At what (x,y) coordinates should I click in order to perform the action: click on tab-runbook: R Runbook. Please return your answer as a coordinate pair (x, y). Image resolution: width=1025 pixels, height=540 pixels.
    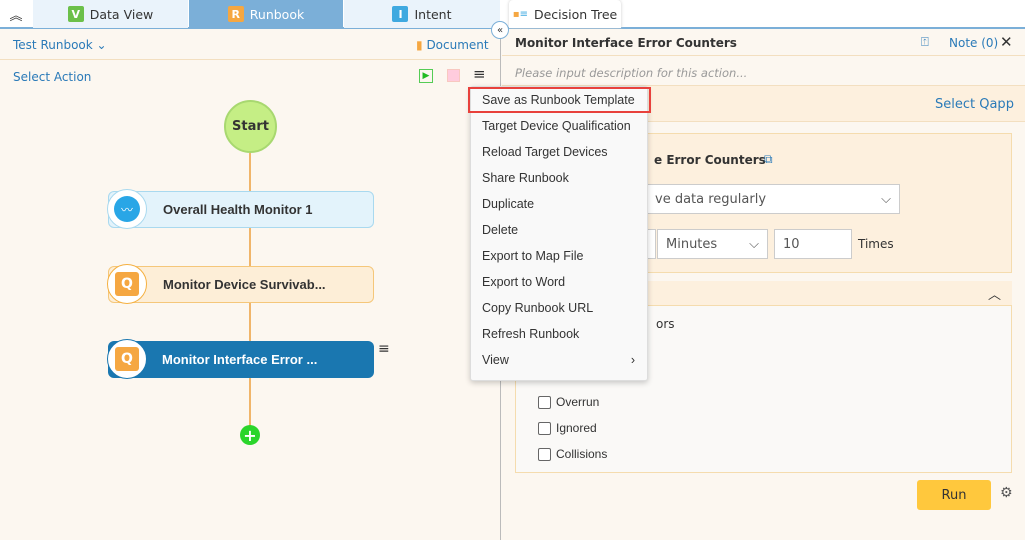
    Looking at the image, I should click on (266, 14).